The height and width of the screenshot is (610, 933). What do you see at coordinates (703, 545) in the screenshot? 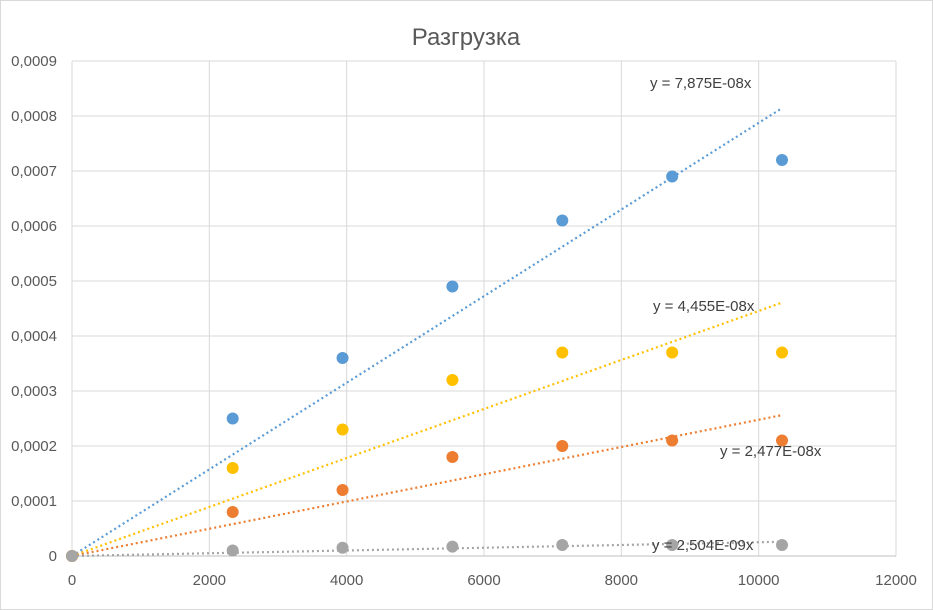
I see `trendline-equation: y = 2,504E-09x` at bounding box center [703, 545].